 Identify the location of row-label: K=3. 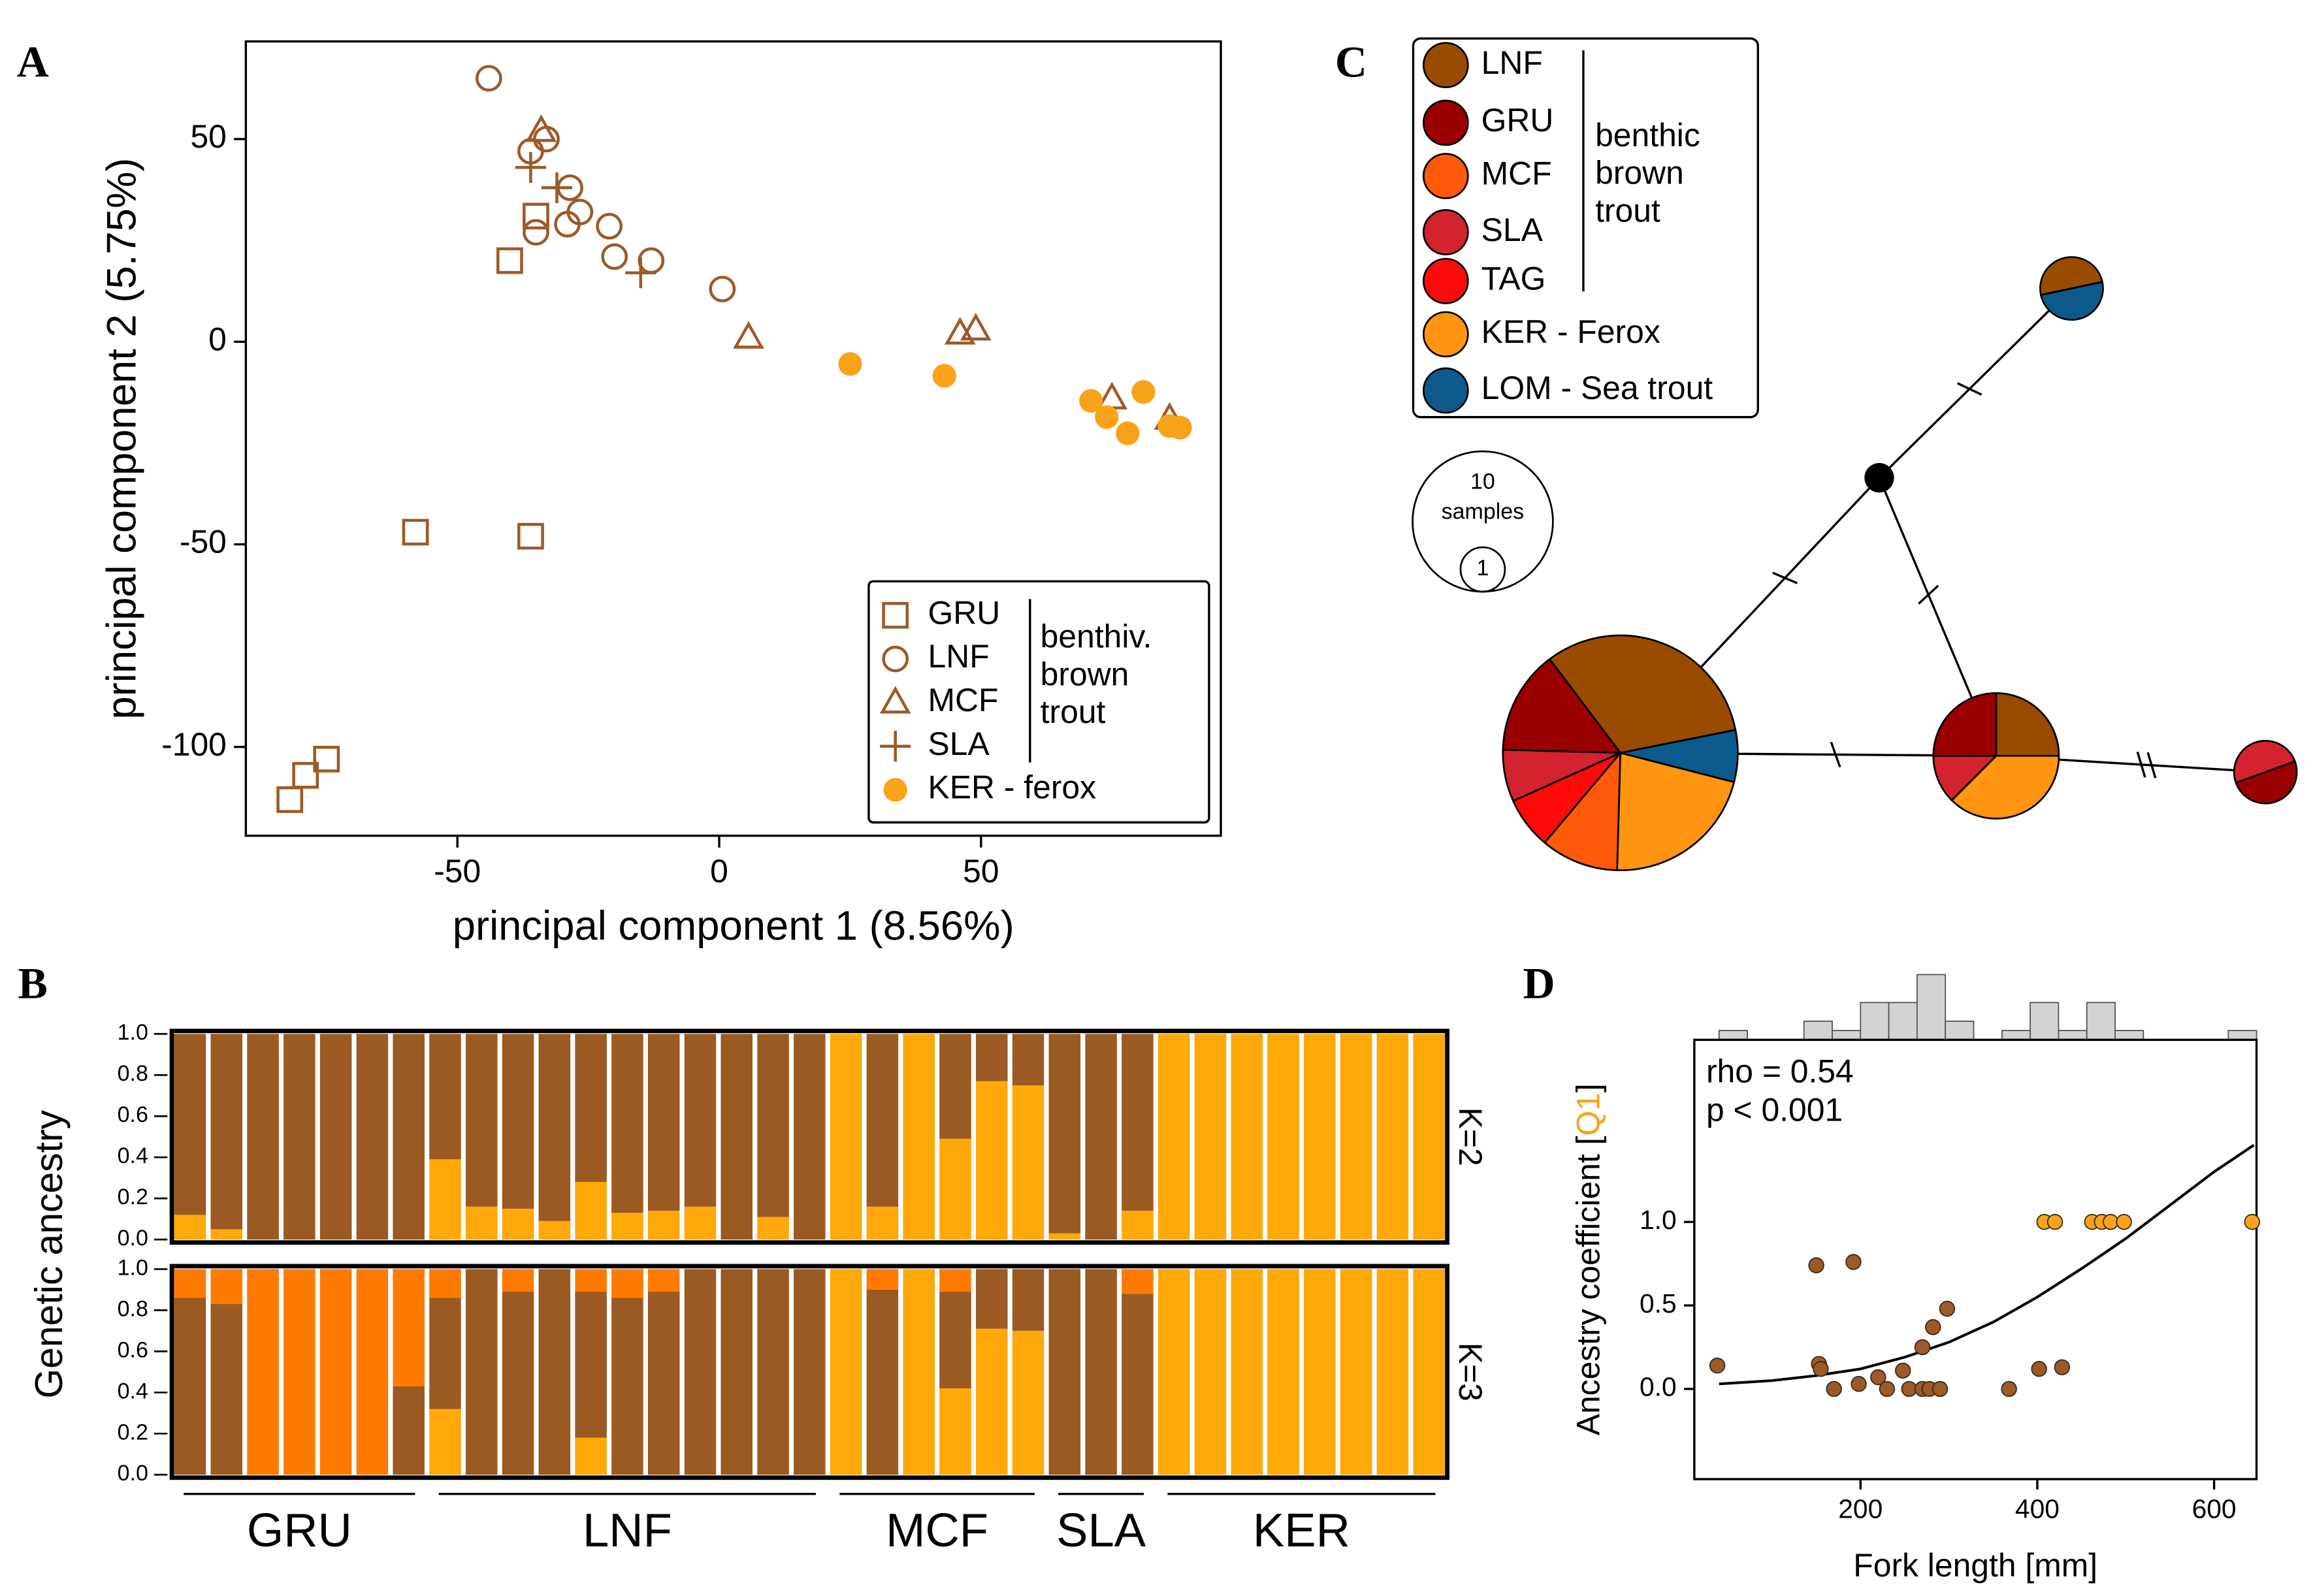
(1470, 1372).